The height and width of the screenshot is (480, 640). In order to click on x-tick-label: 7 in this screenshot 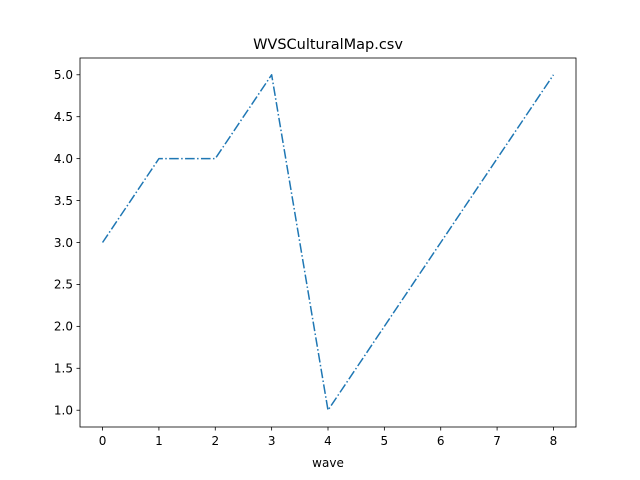, I will do `click(497, 441)`.